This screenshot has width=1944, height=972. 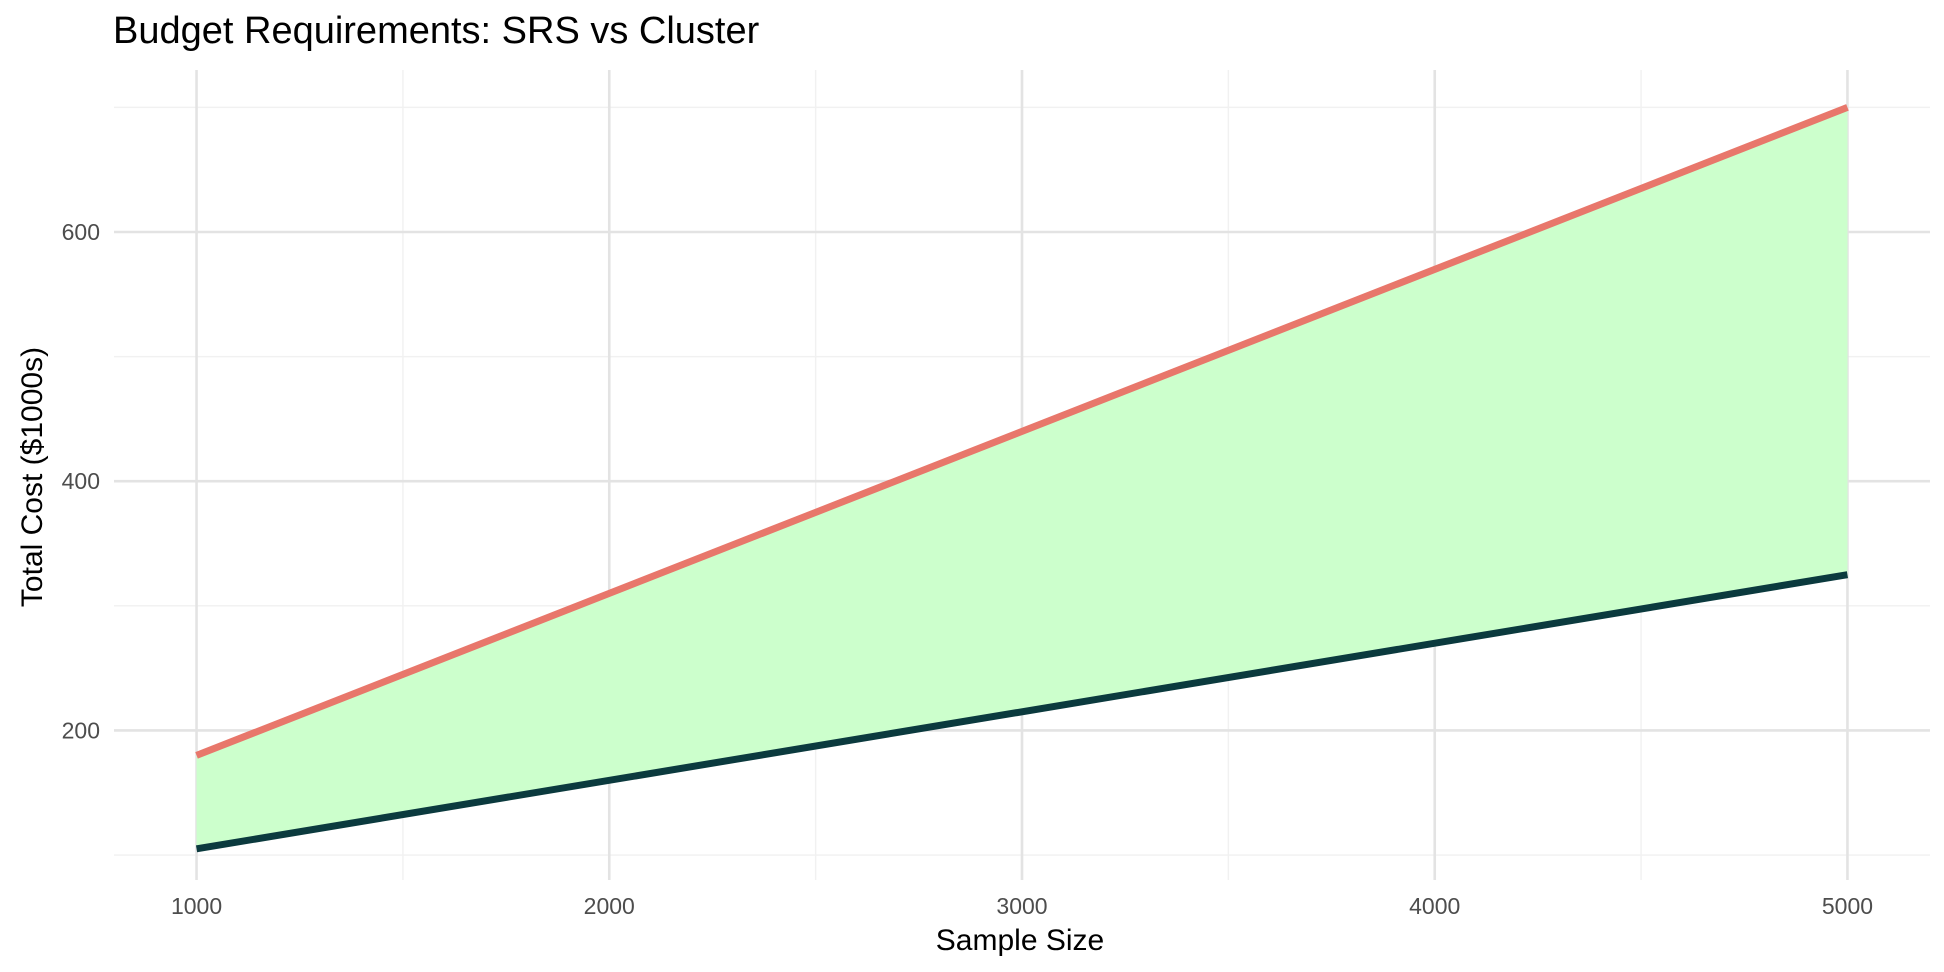 I want to click on x-axis-title: Sample Size, so click(x=1020, y=940).